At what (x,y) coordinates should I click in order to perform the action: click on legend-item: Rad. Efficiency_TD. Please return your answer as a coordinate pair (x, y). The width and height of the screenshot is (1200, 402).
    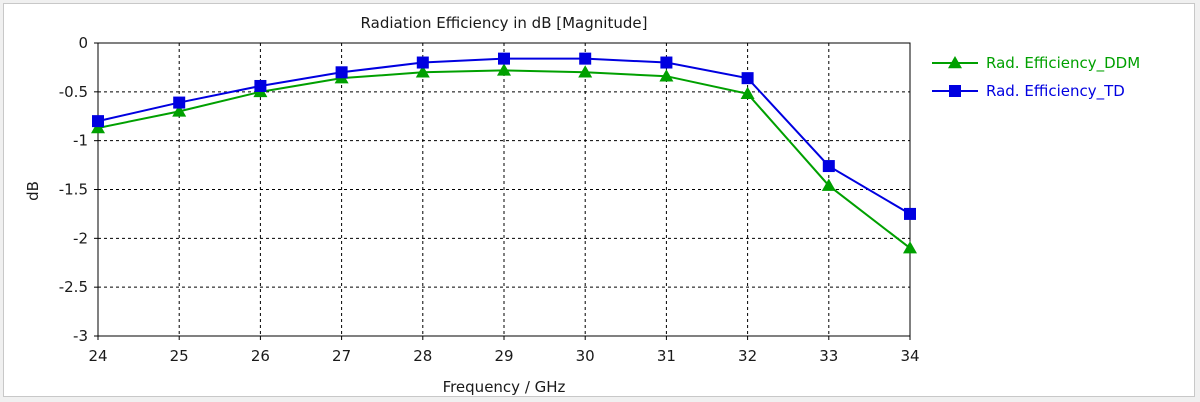
    Looking at the image, I should click on (1028, 91).